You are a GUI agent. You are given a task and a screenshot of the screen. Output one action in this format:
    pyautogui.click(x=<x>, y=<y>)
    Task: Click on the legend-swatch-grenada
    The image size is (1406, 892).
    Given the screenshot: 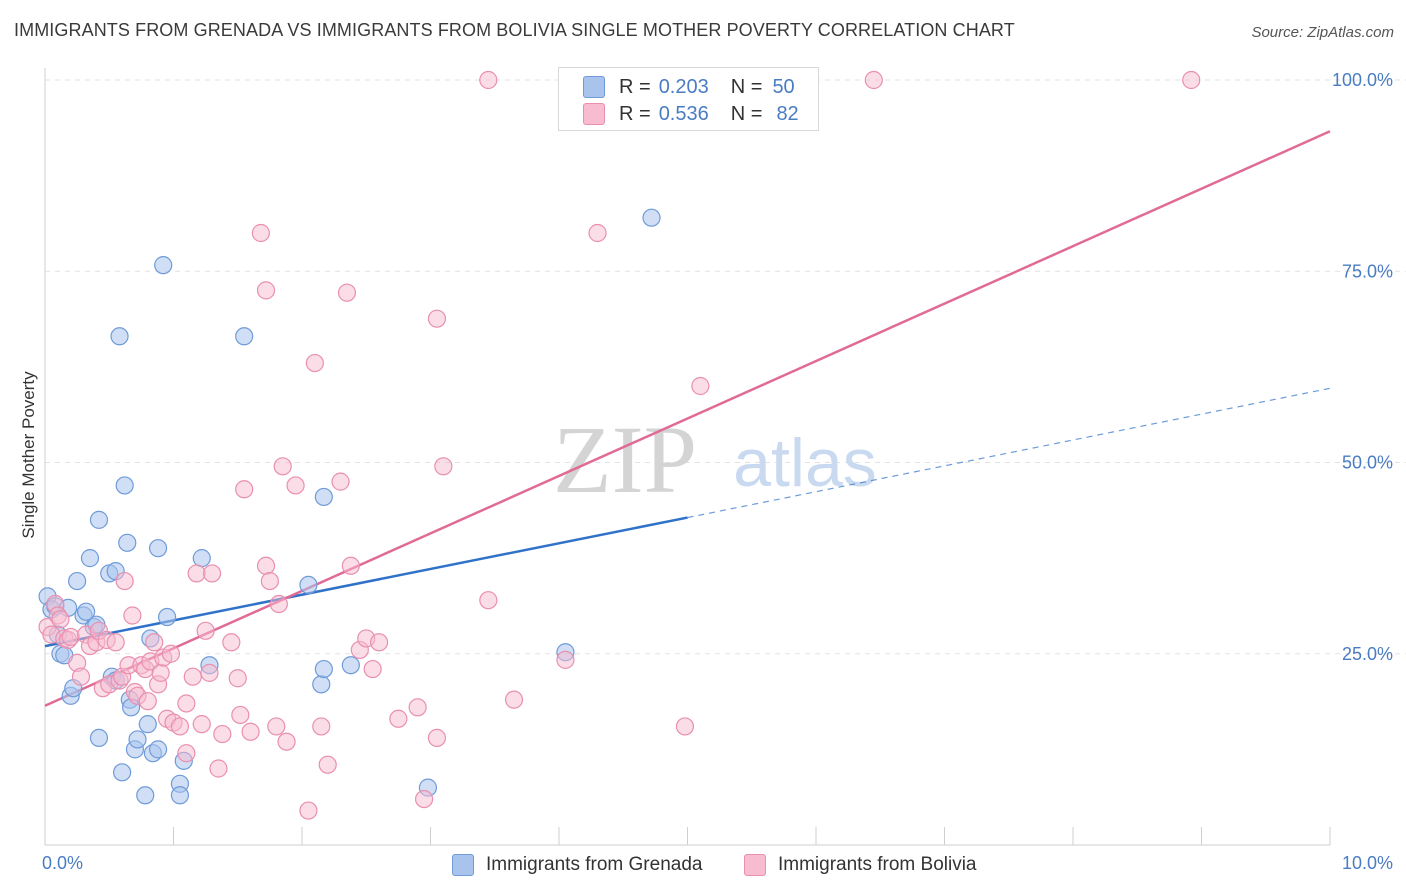 What is the action you would take?
    pyautogui.click(x=594, y=87)
    